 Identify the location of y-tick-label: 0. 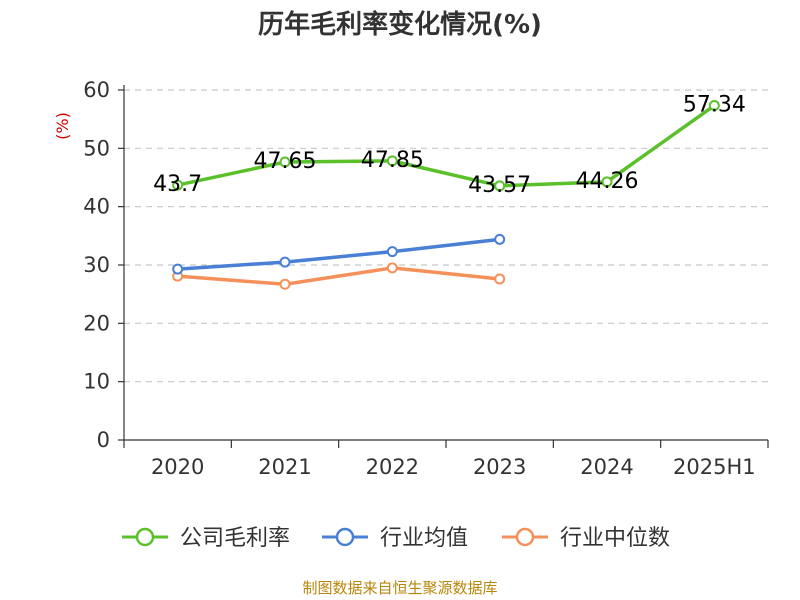
(103, 440).